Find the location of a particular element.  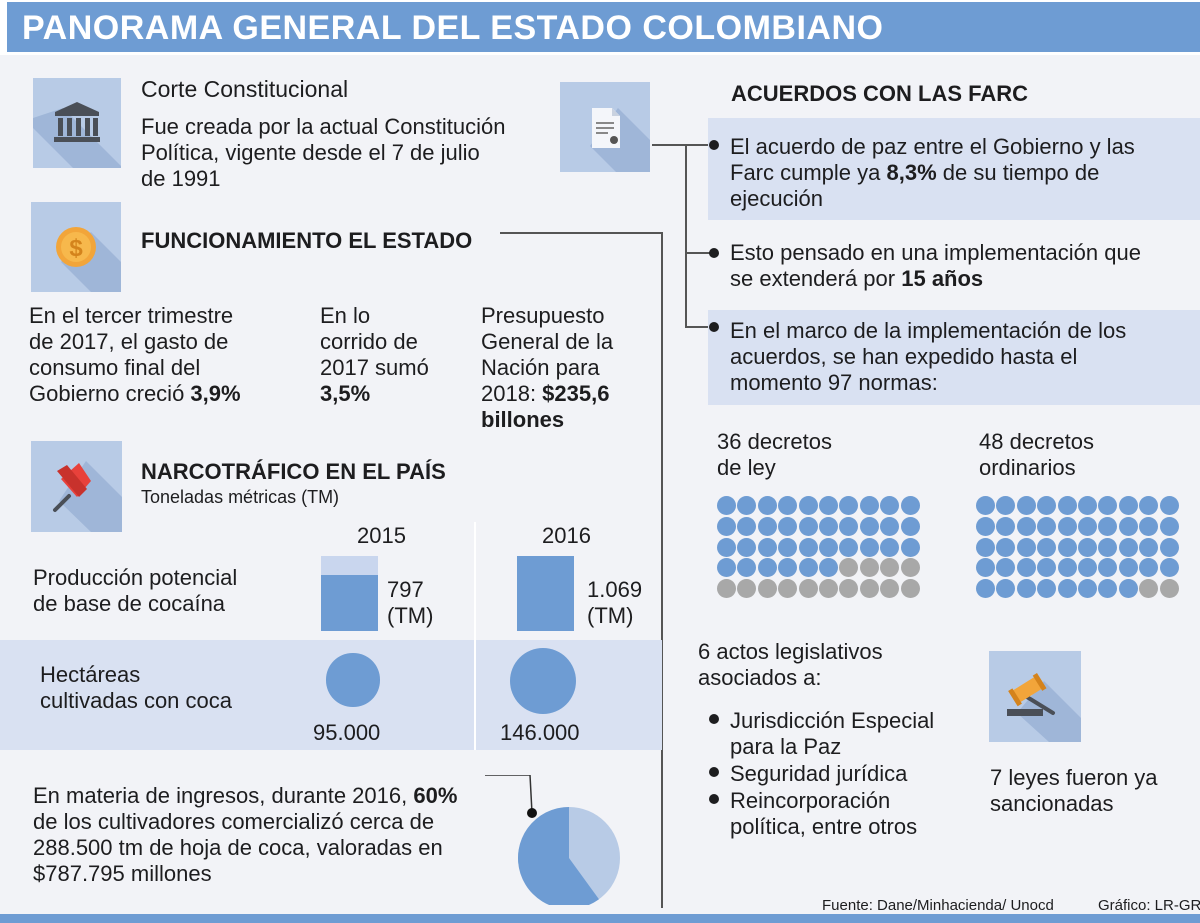

text-part: Gobierno creció is located at coordinates (110, 393).